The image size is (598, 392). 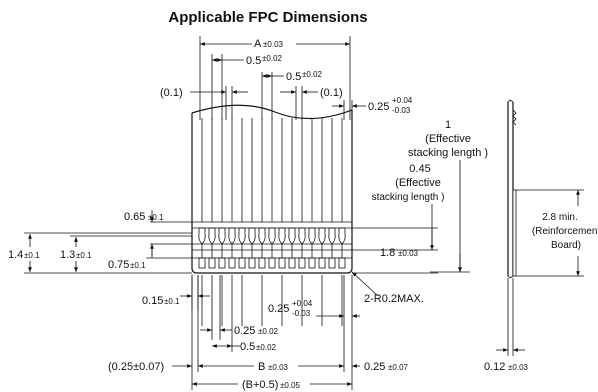 What do you see at coordinates (565, 231) in the screenshot?
I see `reinf-line2: (Reinforcement` at bounding box center [565, 231].